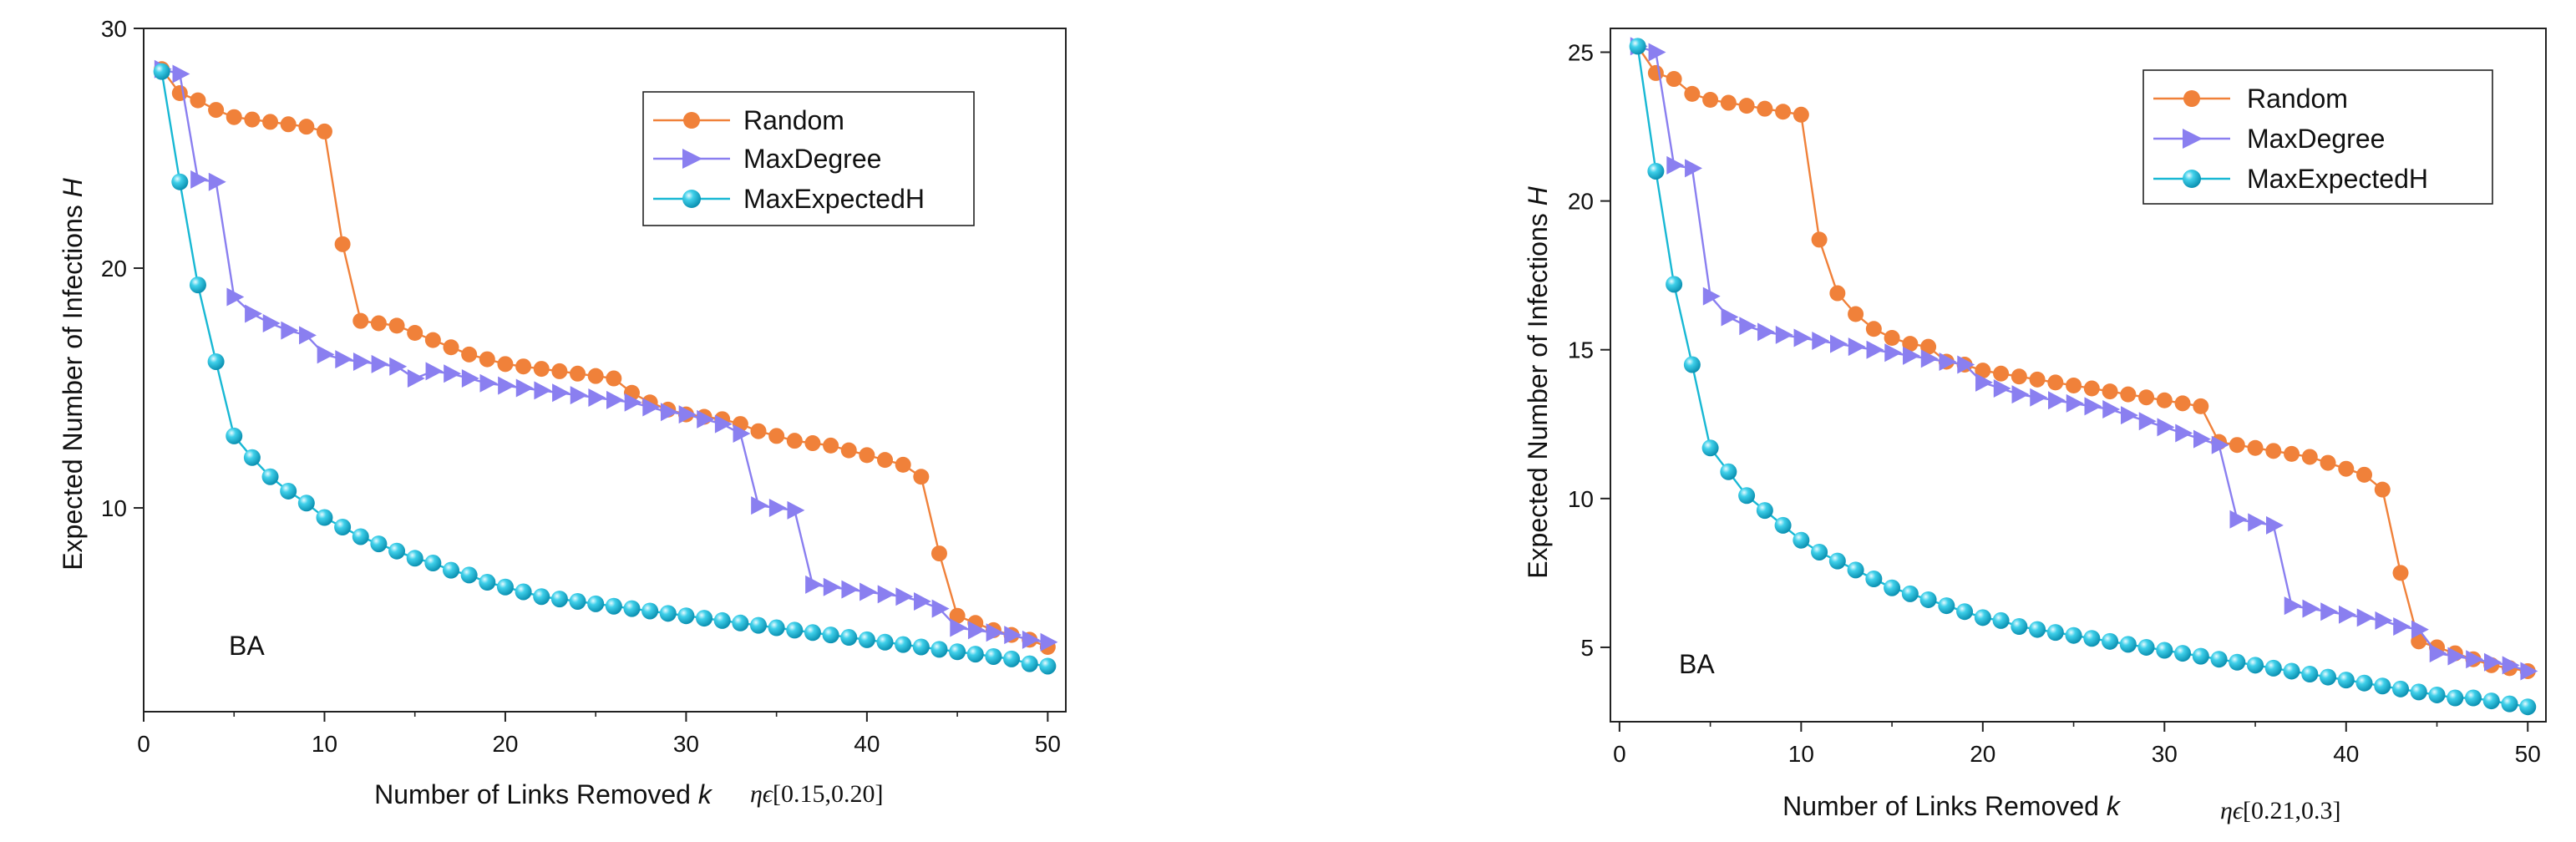  Describe the element at coordinates (808, 158) in the screenshot. I see `legend: Random MaxDegree MaxExpectedH` at that location.